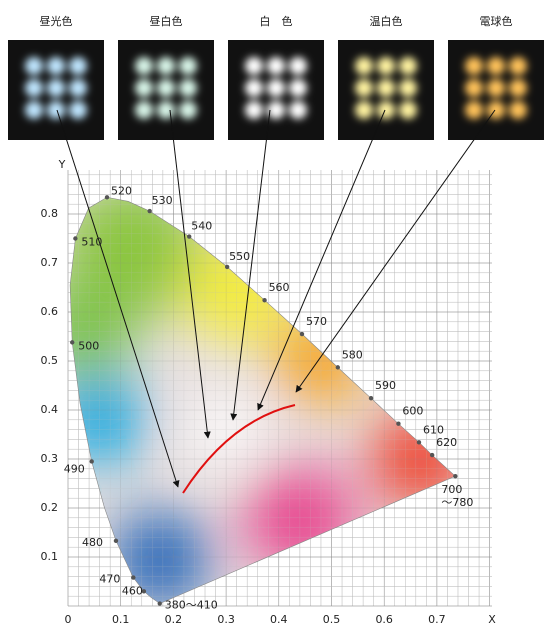 The width and height of the screenshot is (546, 623). What do you see at coordinates (50, 556) in the screenshot?
I see `y-tick-label: 0.1` at bounding box center [50, 556].